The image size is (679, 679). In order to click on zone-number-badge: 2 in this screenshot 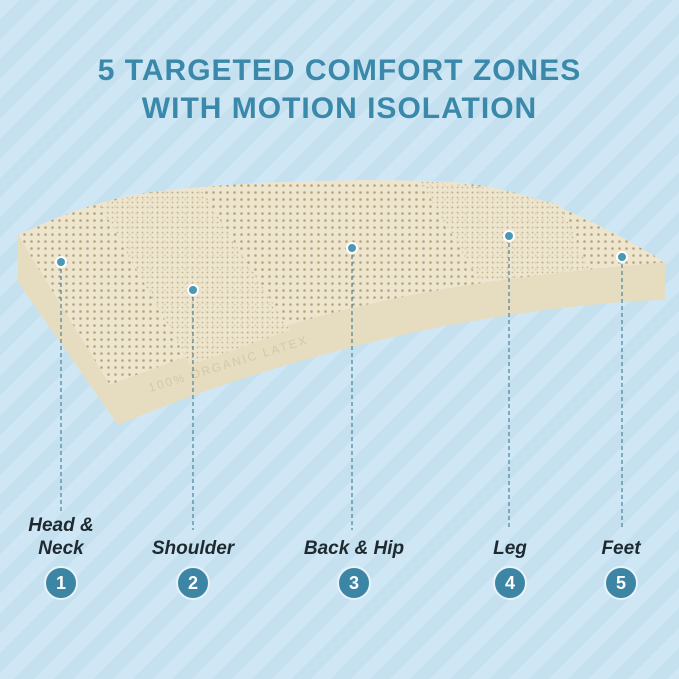, I will do `click(193, 583)`.